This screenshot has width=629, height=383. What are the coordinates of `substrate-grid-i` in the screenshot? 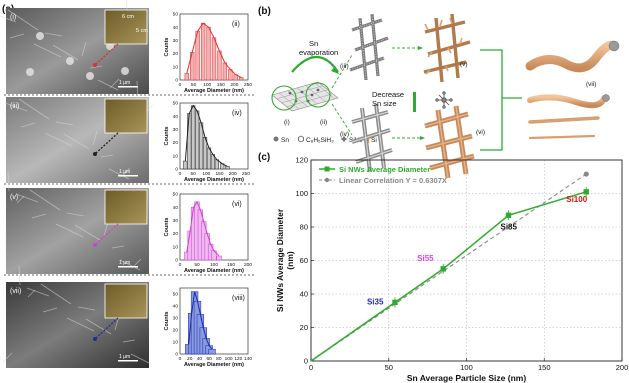 It's located at (305, 96).